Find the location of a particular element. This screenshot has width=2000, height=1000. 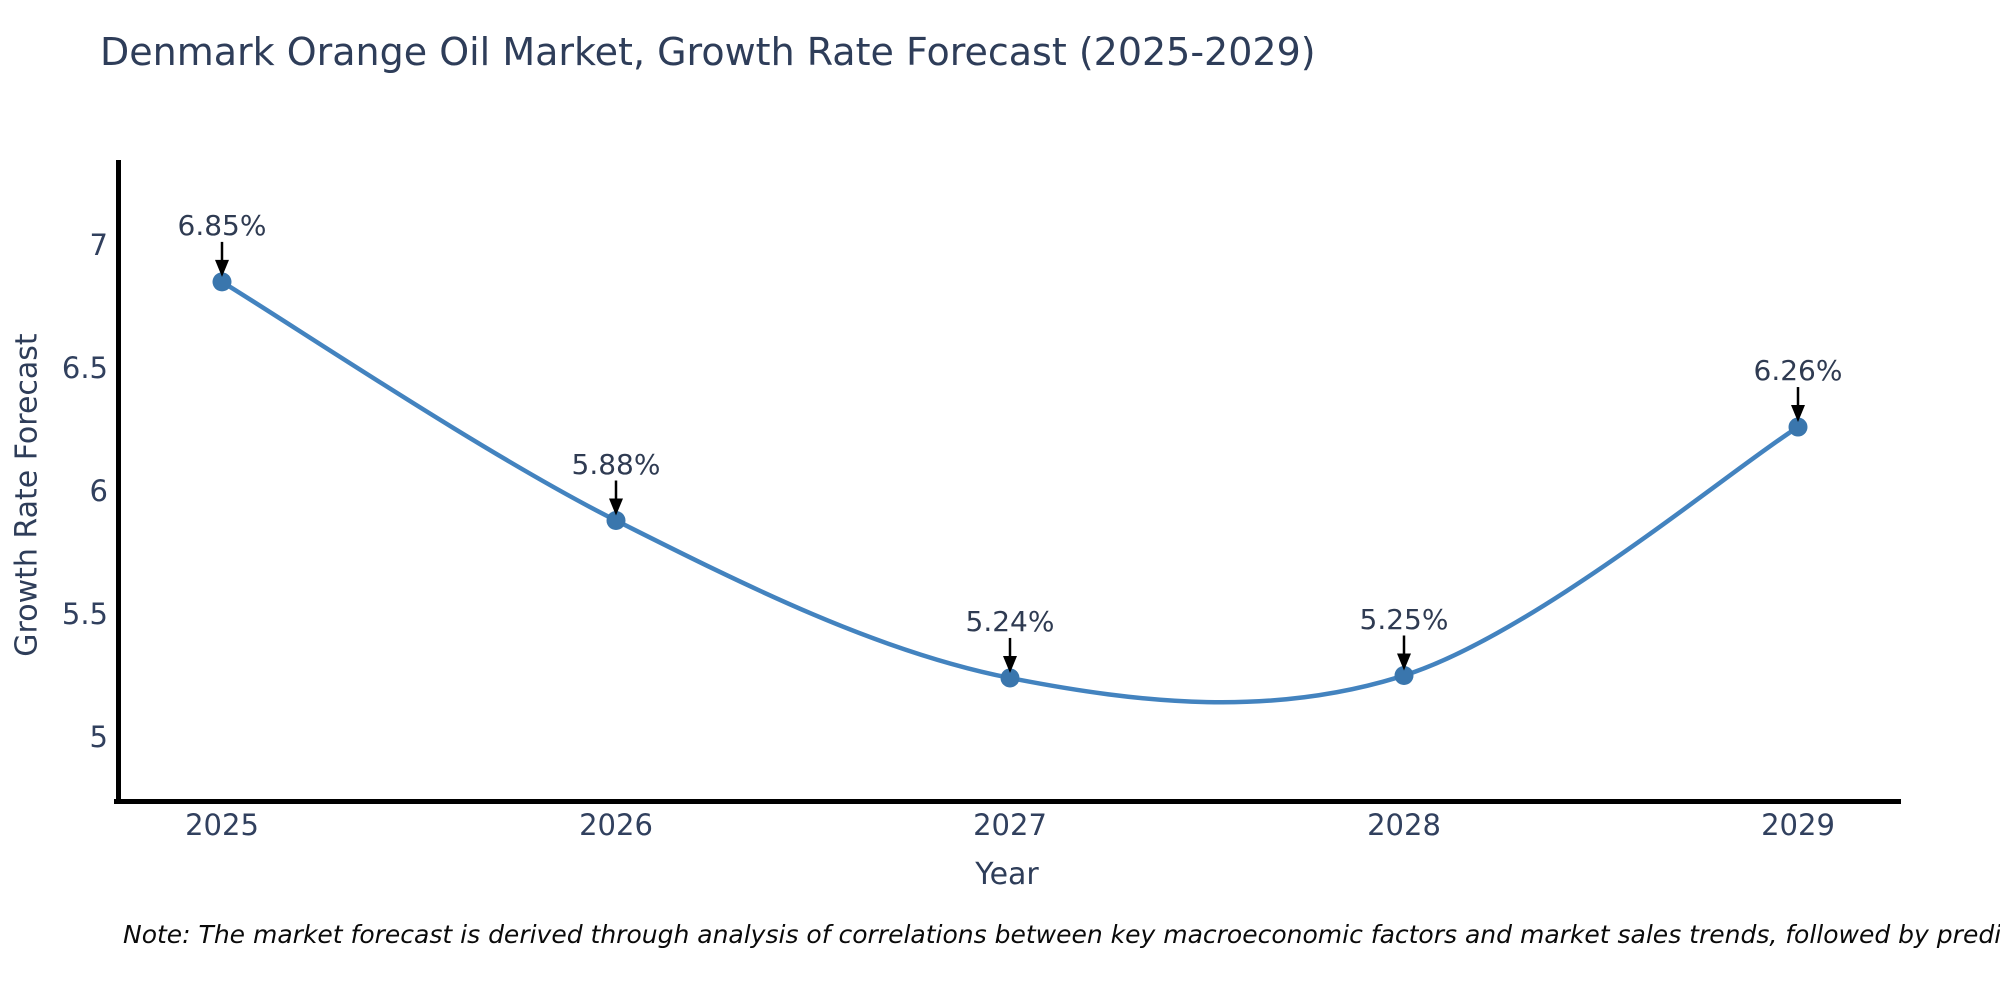

x-tick-label: 2027 is located at coordinates (1010, 825).